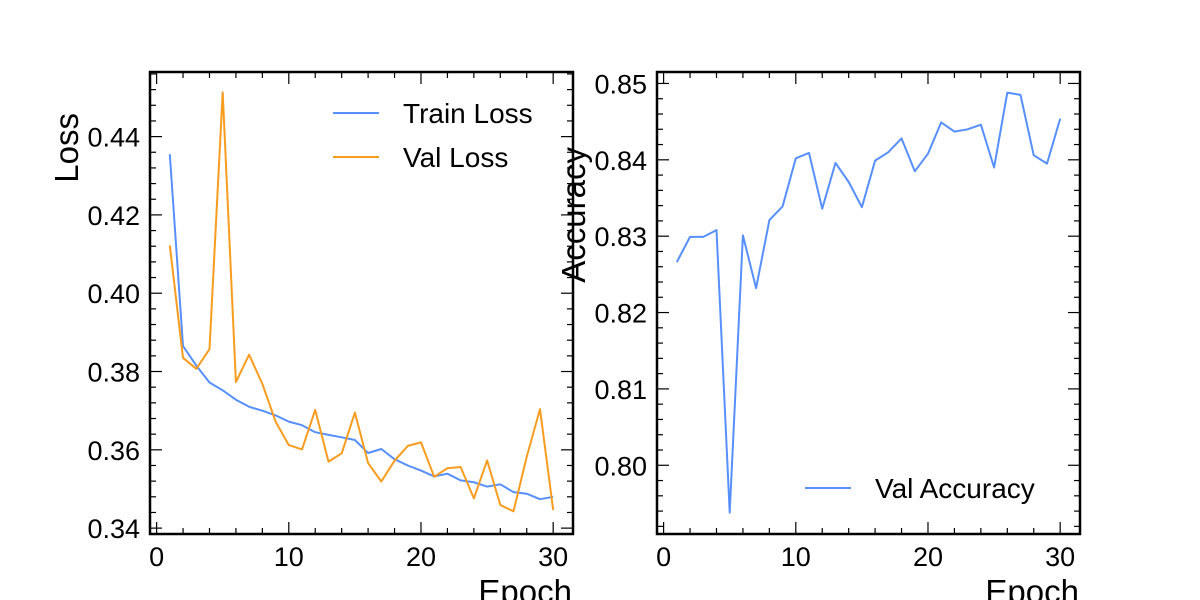 Image resolution: width=1200 pixels, height=600 pixels. I want to click on y-tick-label: 0.80, so click(620, 466).